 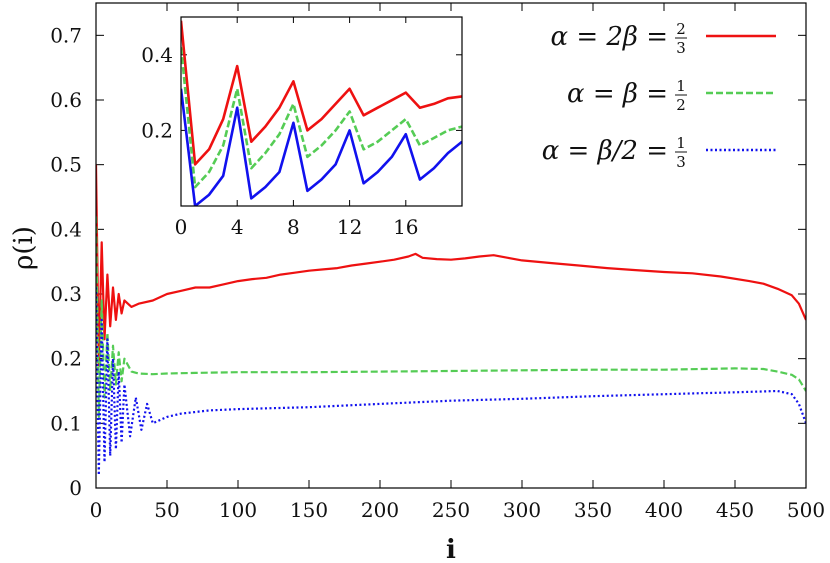 I want to click on main-y-tick-label: 0.4, so click(x=66, y=229).